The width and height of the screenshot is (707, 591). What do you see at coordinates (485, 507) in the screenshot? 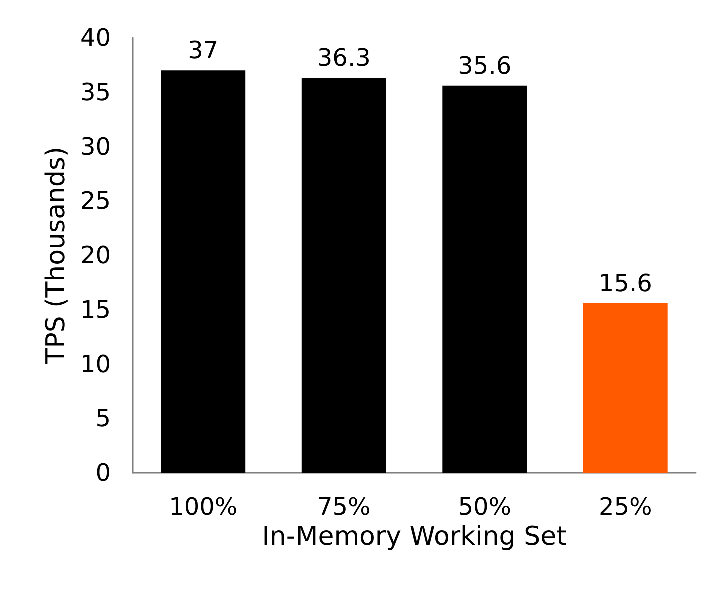
I see `x-tick-label: 50%` at bounding box center [485, 507].